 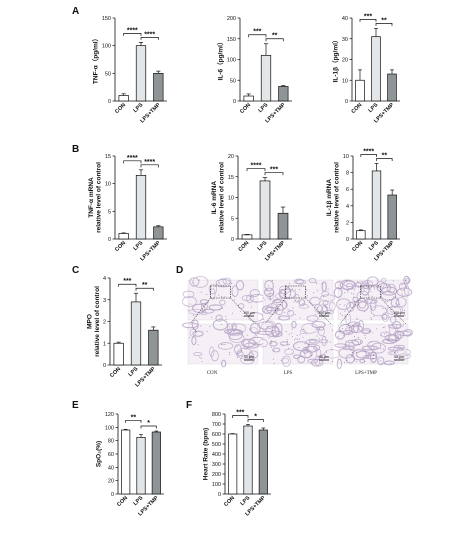 What do you see at coordinates (216, 425) in the screenshot?
I see `y-tick-label: 700` at bounding box center [216, 425].